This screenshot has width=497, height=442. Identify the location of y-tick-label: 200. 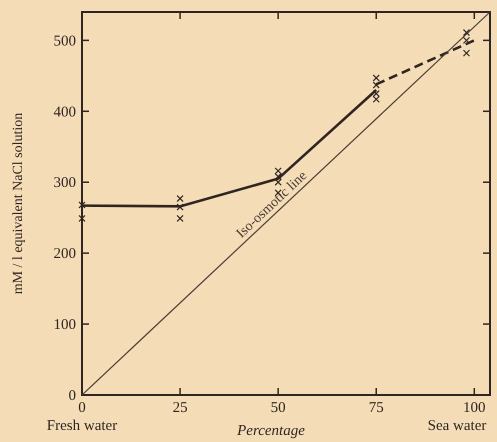
(65, 254).